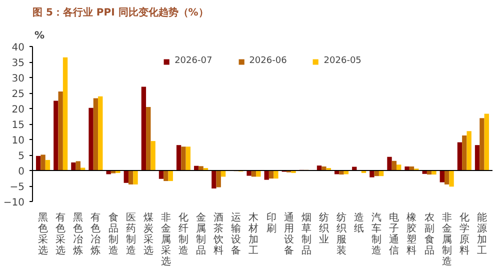 This screenshot has width=500, height=270. What do you see at coordinates (78, 234) in the screenshot?
I see `x-tick-label: 黑色冶炼` at bounding box center [78, 234].